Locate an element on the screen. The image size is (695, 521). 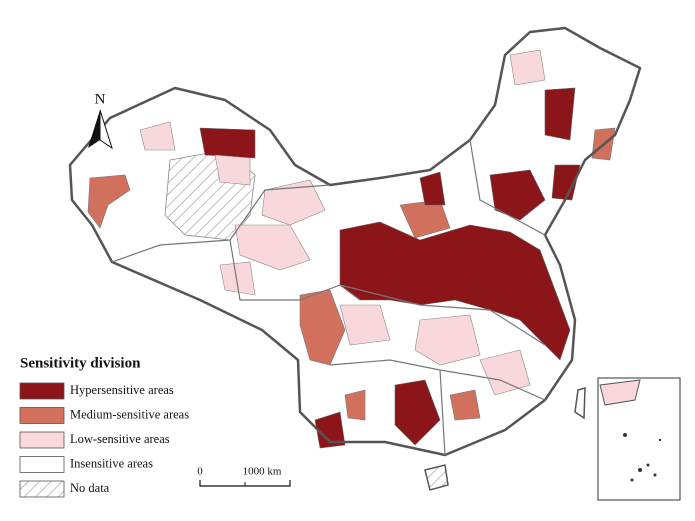
north-label: N is located at coordinates (100, 99).